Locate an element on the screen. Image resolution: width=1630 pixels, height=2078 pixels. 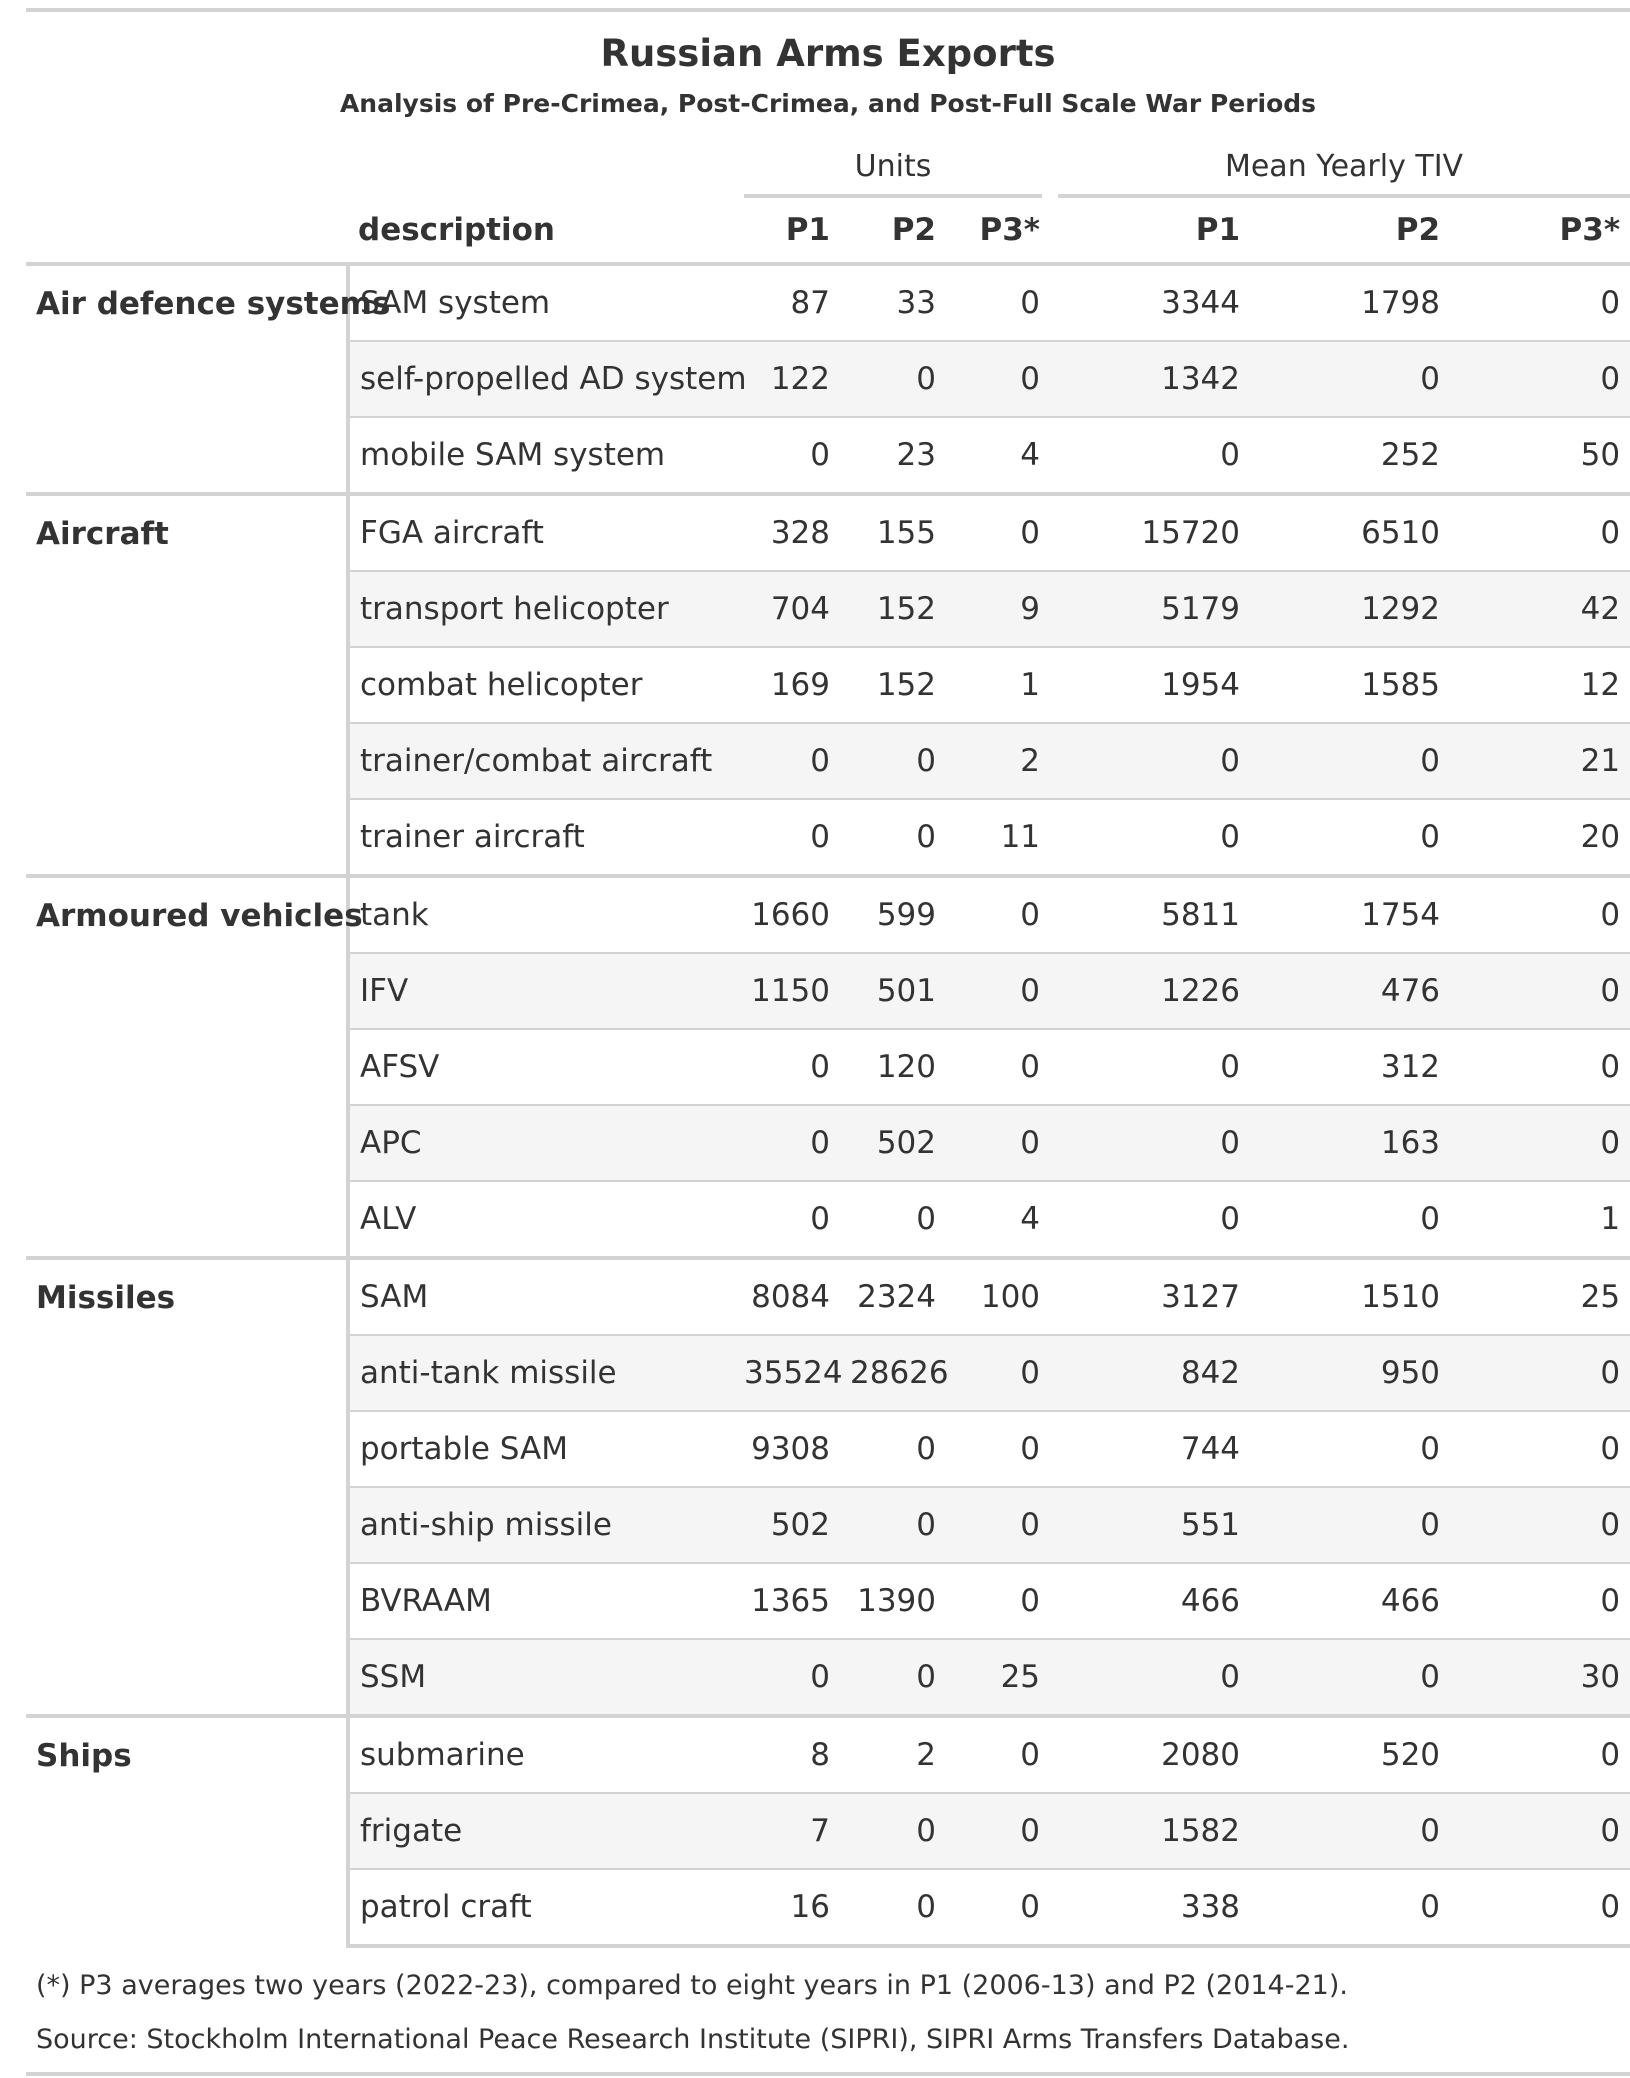
units-p3-cell: 11 is located at coordinates (998, 838).